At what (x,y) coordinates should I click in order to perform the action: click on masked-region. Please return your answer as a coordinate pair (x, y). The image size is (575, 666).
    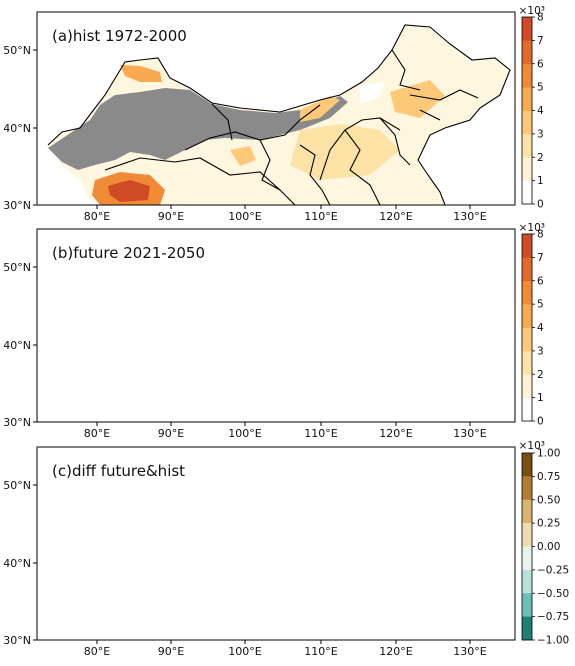
    Looking at the image, I should click on (198, 129).